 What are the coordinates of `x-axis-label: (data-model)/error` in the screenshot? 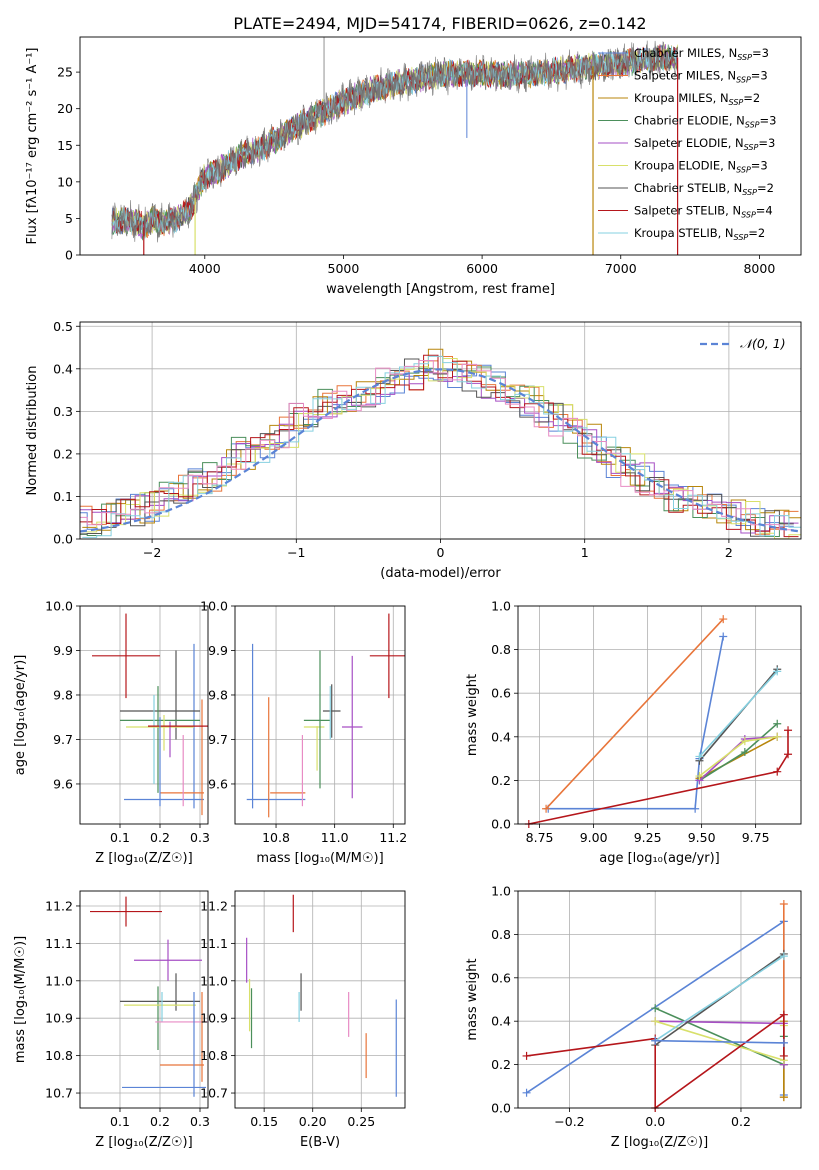 It's located at (440, 573).